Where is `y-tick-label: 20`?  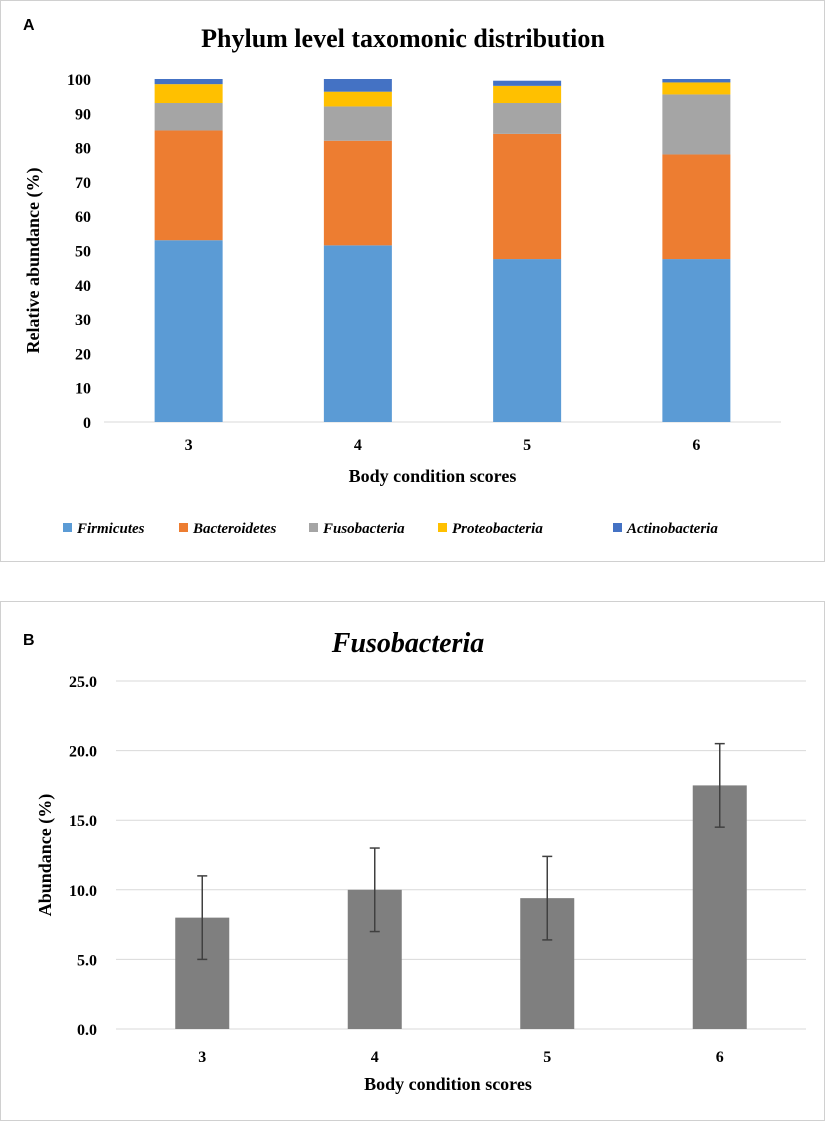
y-tick-label: 20 is located at coordinates (83, 354).